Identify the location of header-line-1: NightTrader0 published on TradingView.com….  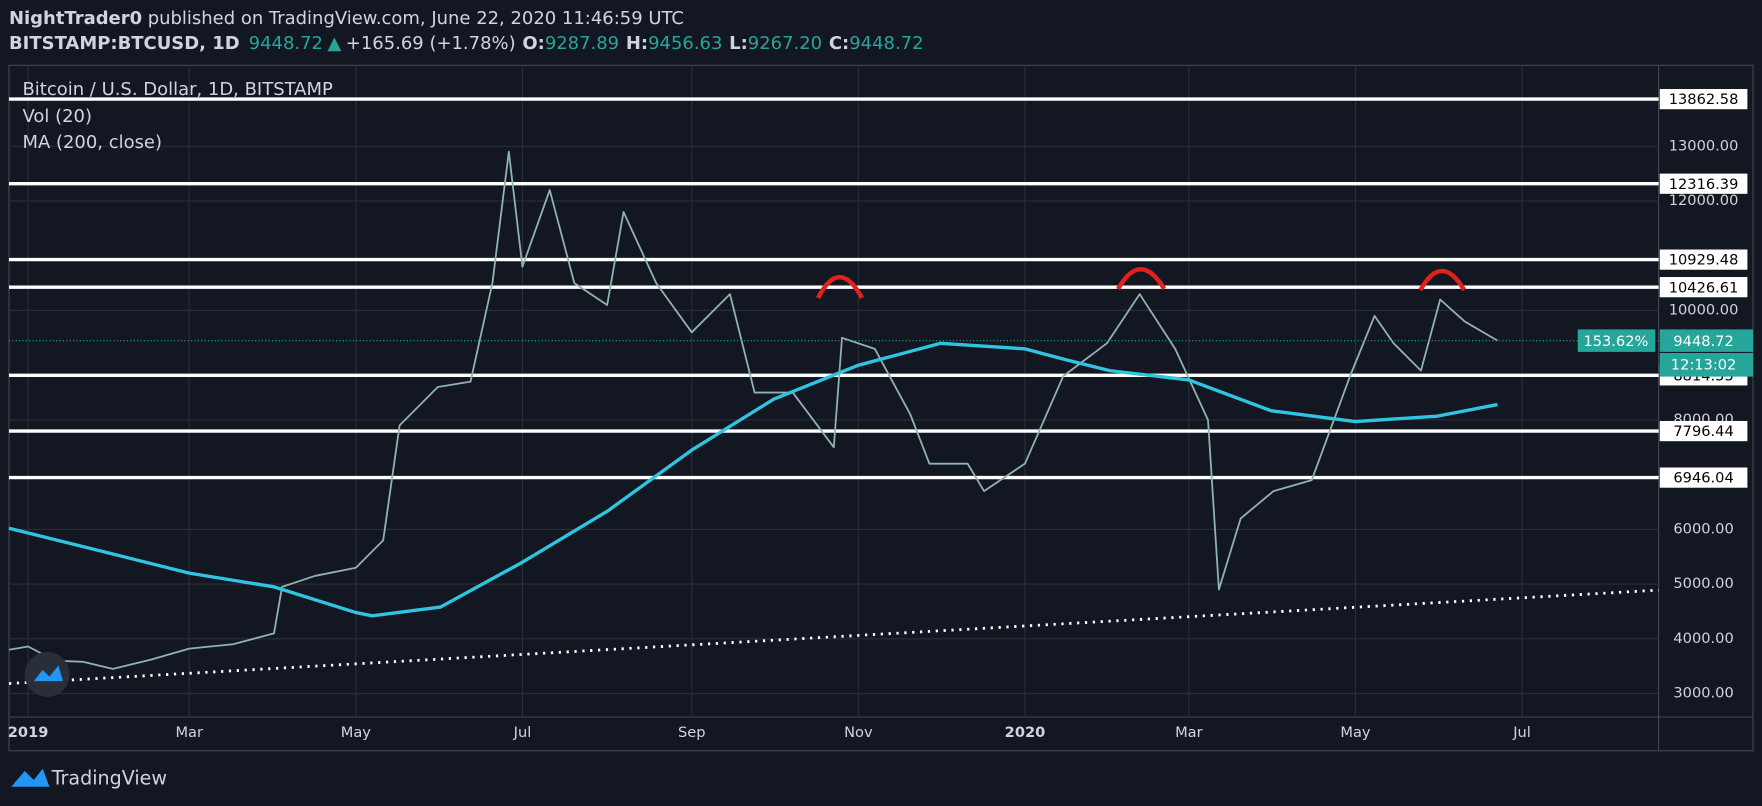
(346, 18).